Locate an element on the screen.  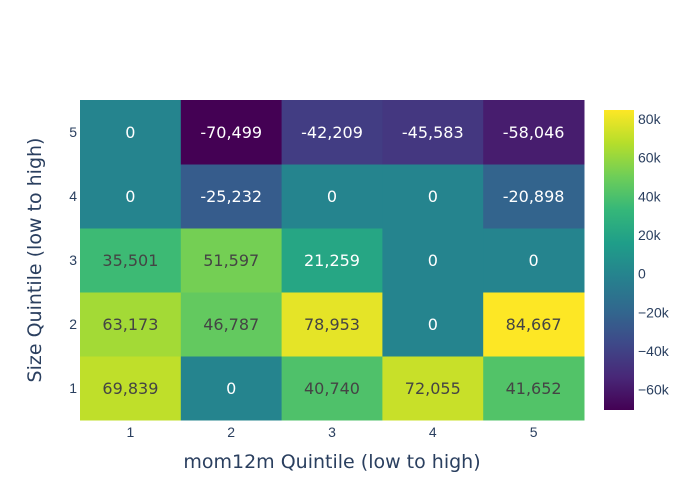
x-tick-label: 1 is located at coordinates (131, 432).